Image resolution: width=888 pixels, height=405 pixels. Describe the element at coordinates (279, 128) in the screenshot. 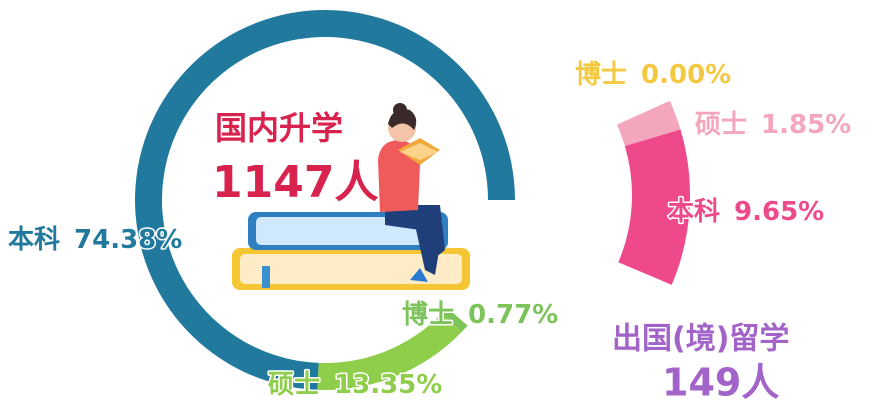

I see `left-title: 国内升学` at that location.